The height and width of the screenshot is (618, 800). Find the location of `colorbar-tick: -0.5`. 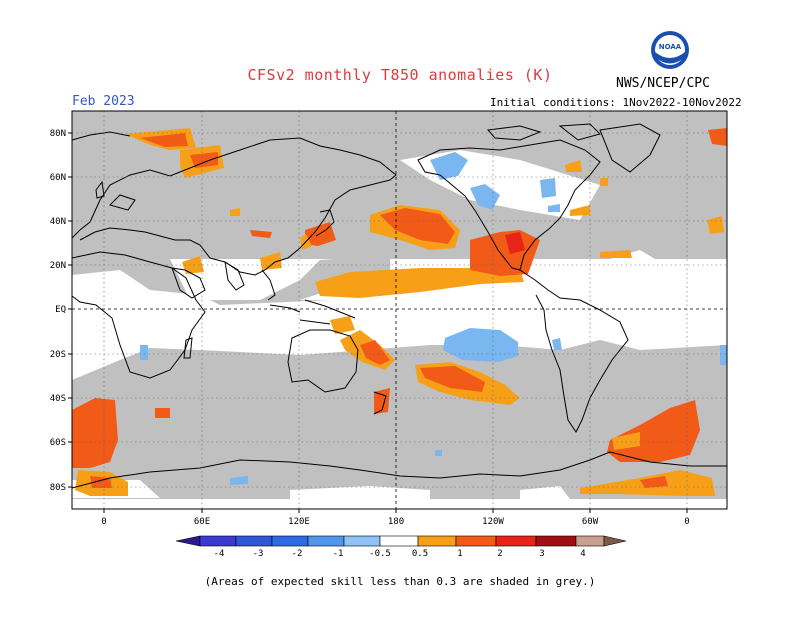

colorbar-tick: -0.5 is located at coordinates (380, 554).